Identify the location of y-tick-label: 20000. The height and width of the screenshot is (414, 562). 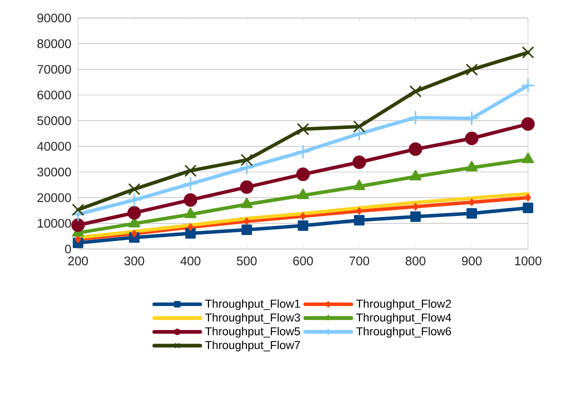
(54, 197).